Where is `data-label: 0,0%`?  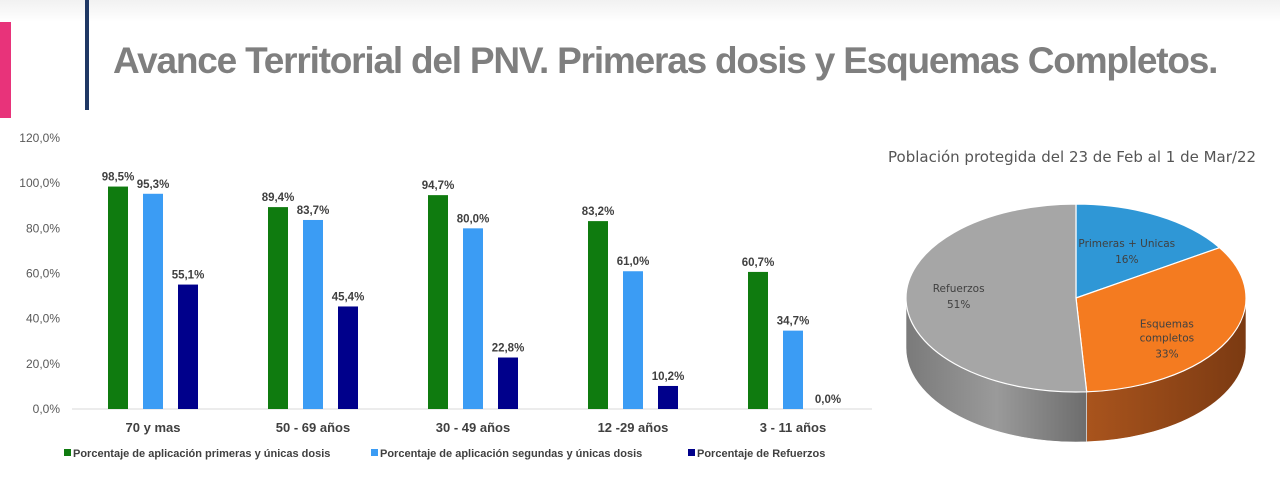 data-label: 0,0% is located at coordinates (828, 400).